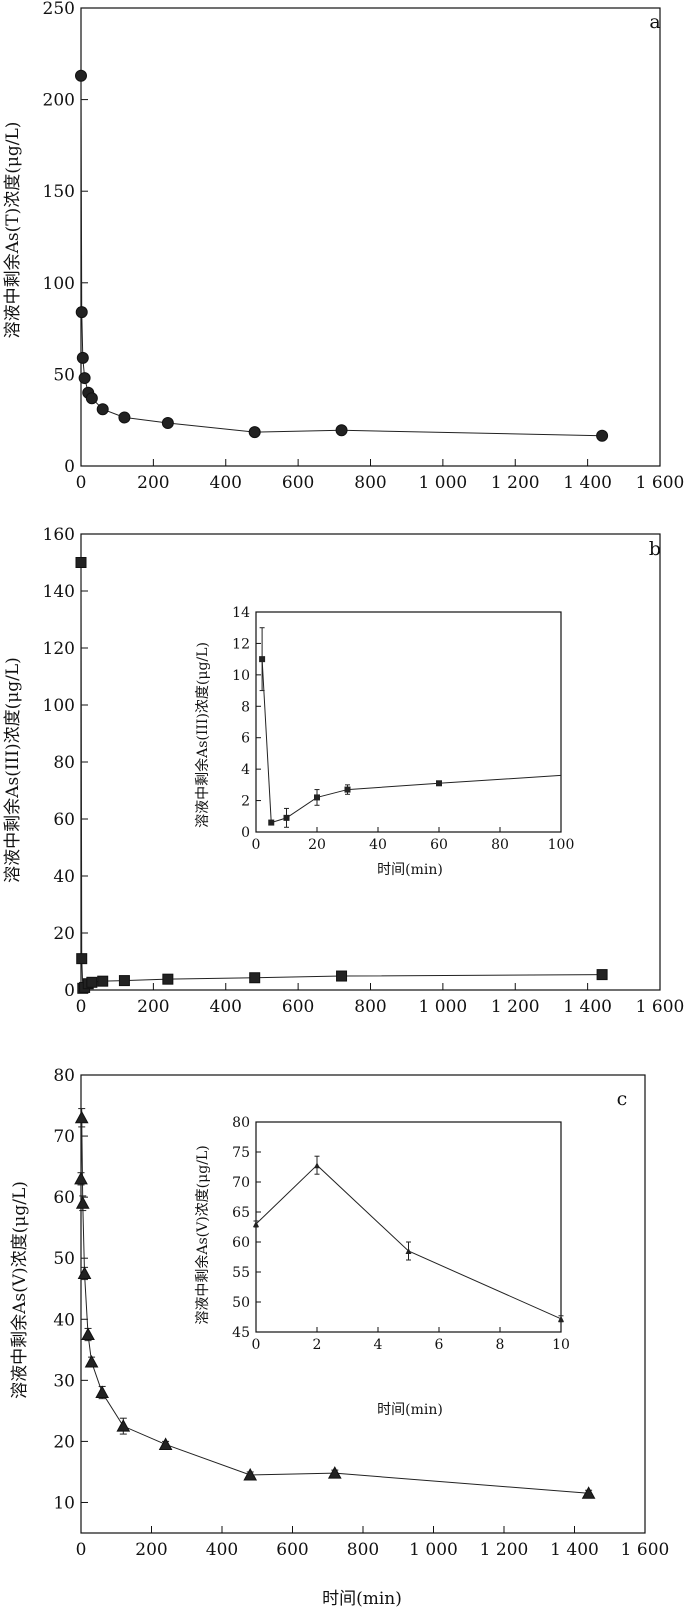  I want to click on inset-b-x-tick-label: 0, so click(256, 845).